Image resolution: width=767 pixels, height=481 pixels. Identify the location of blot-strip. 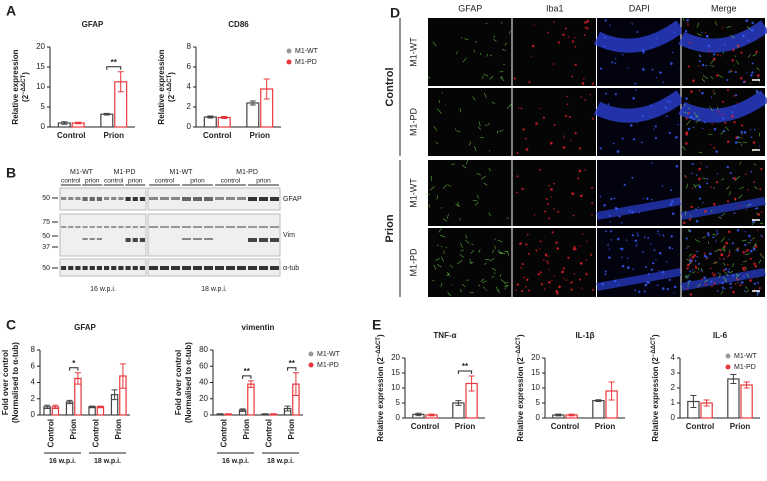
(103, 235).